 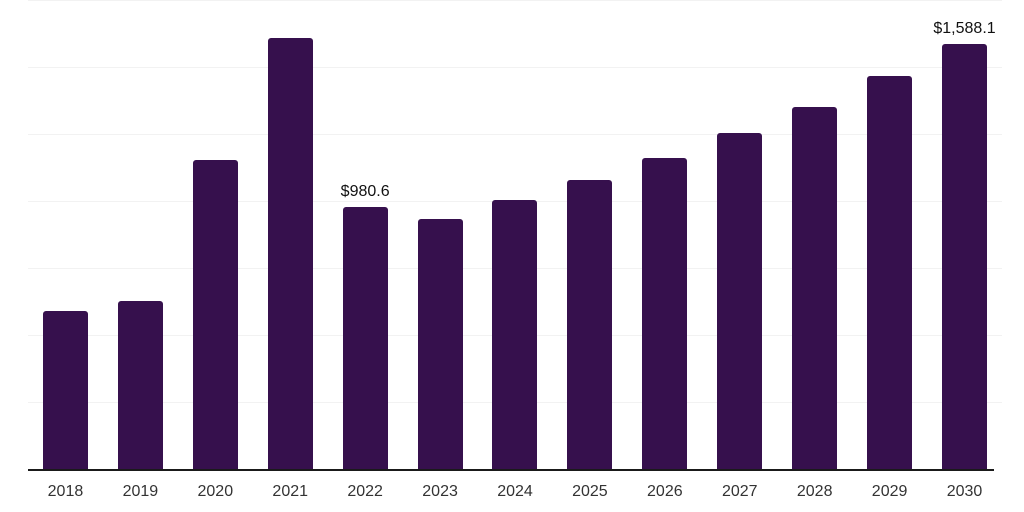 What do you see at coordinates (590, 325) in the screenshot?
I see `bar-2025` at bounding box center [590, 325].